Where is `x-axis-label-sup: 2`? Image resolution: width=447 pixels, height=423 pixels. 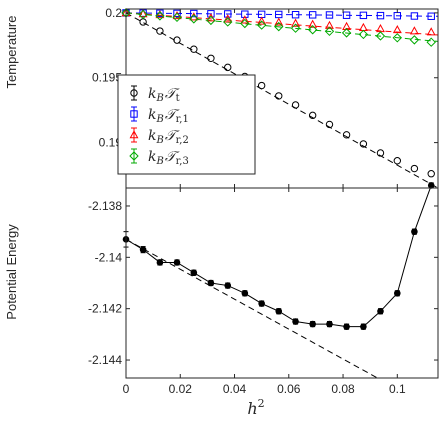 x-axis-label-sup: 2 is located at coordinates (261, 403).